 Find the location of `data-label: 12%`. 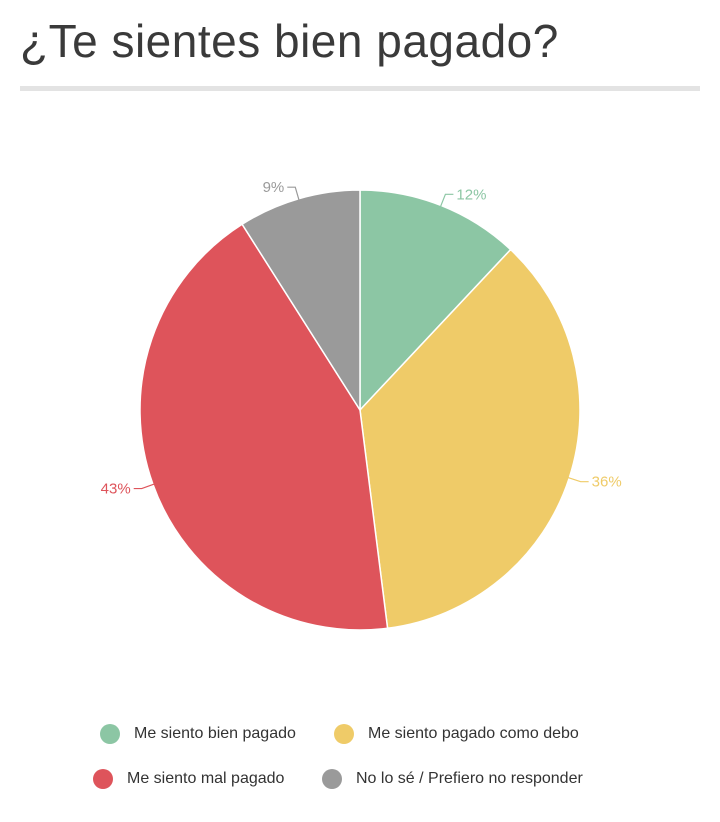

data-label: 12% is located at coordinates (471, 194).